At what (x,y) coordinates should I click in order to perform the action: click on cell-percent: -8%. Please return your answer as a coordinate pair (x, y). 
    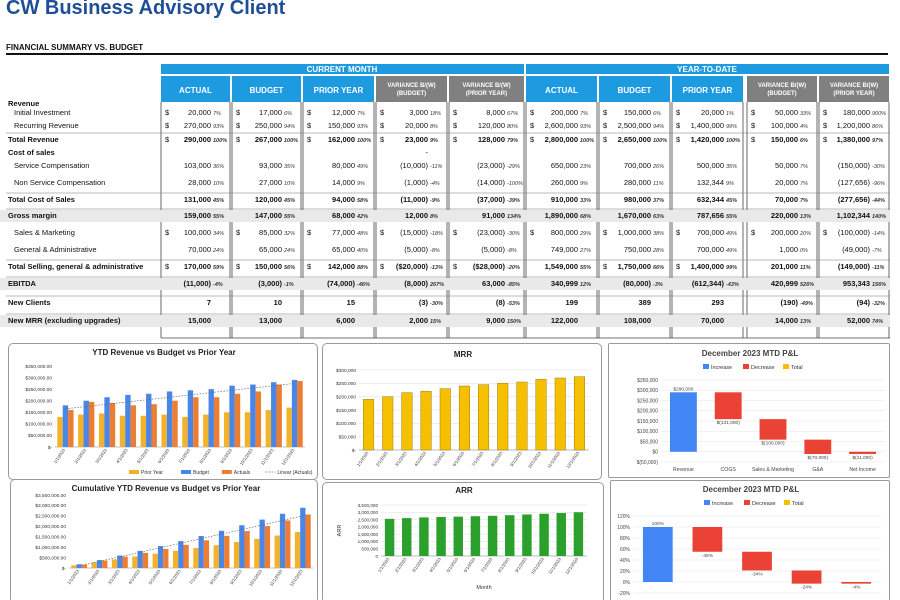
    Looking at the image, I should click on (512, 251).